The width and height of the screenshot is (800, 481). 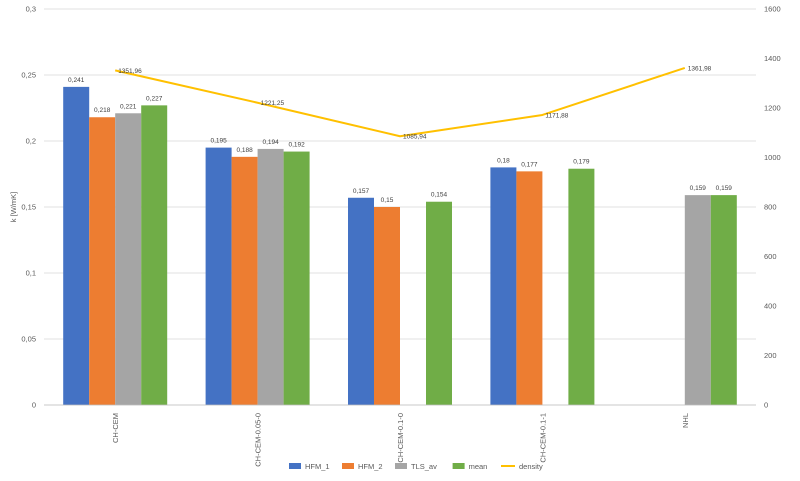 I want to click on category-label: NHL, so click(x=685, y=420).